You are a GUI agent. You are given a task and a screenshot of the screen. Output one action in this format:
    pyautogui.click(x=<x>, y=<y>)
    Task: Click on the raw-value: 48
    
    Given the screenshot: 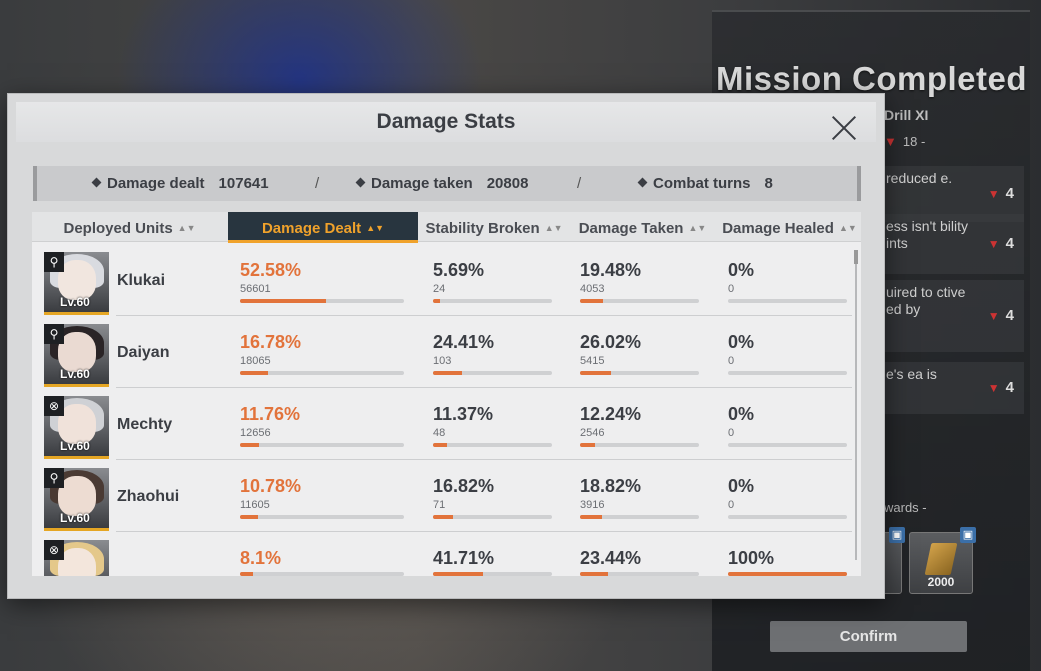 What is the action you would take?
    pyautogui.click(x=439, y=433)
    